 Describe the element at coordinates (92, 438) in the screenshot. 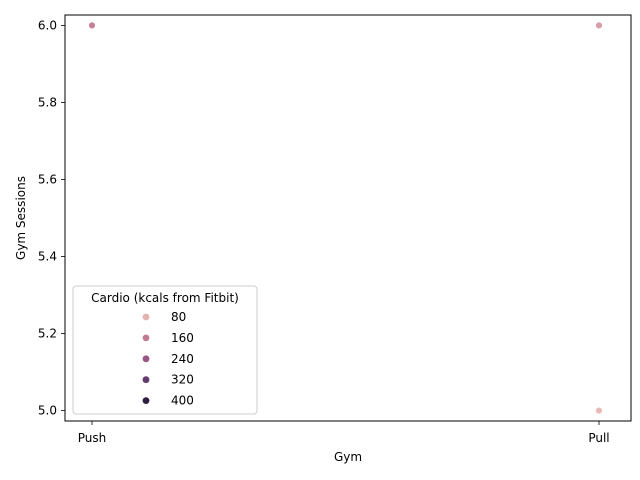

I see `x-tick-label-push: Push` at that location.